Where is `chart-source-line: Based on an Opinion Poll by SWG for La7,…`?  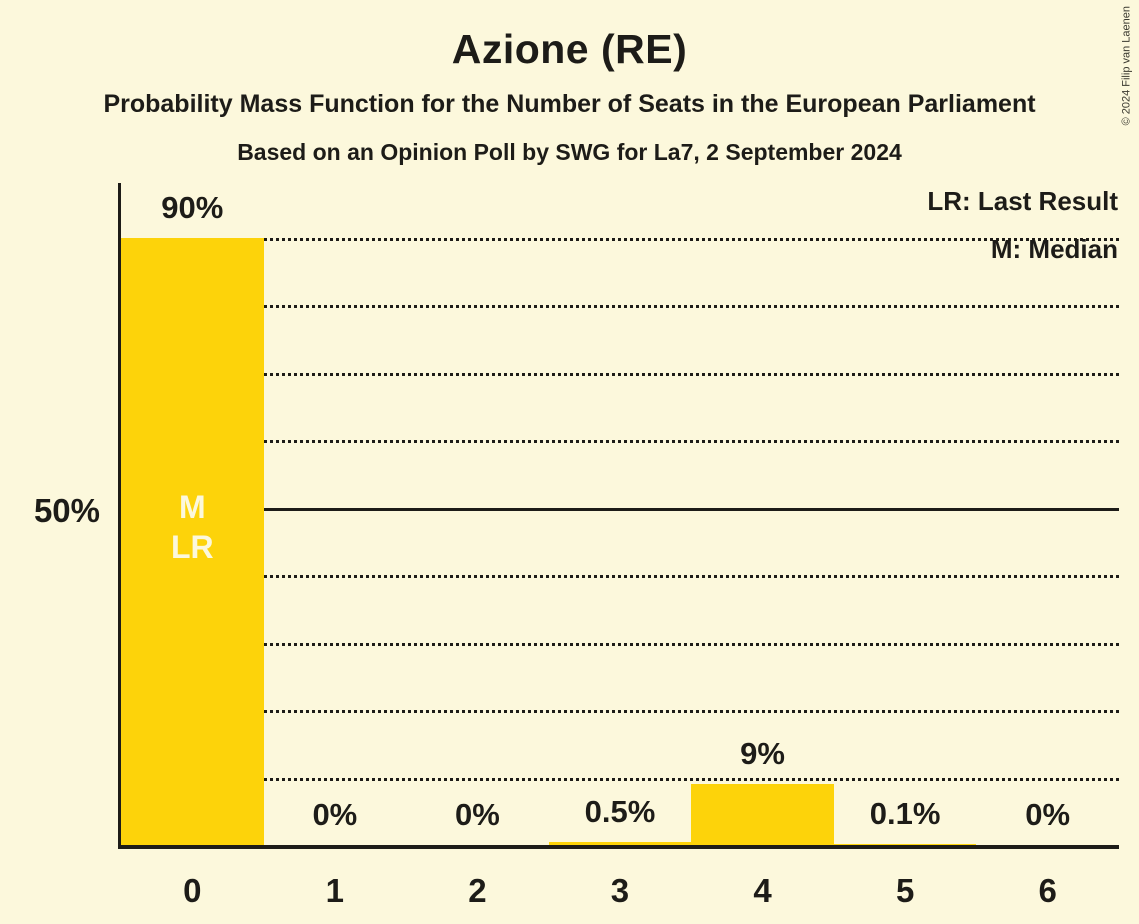
chart-source-line: Based on an Opinion Poll by SWG for La7,… is located at coordinates (569, 152).